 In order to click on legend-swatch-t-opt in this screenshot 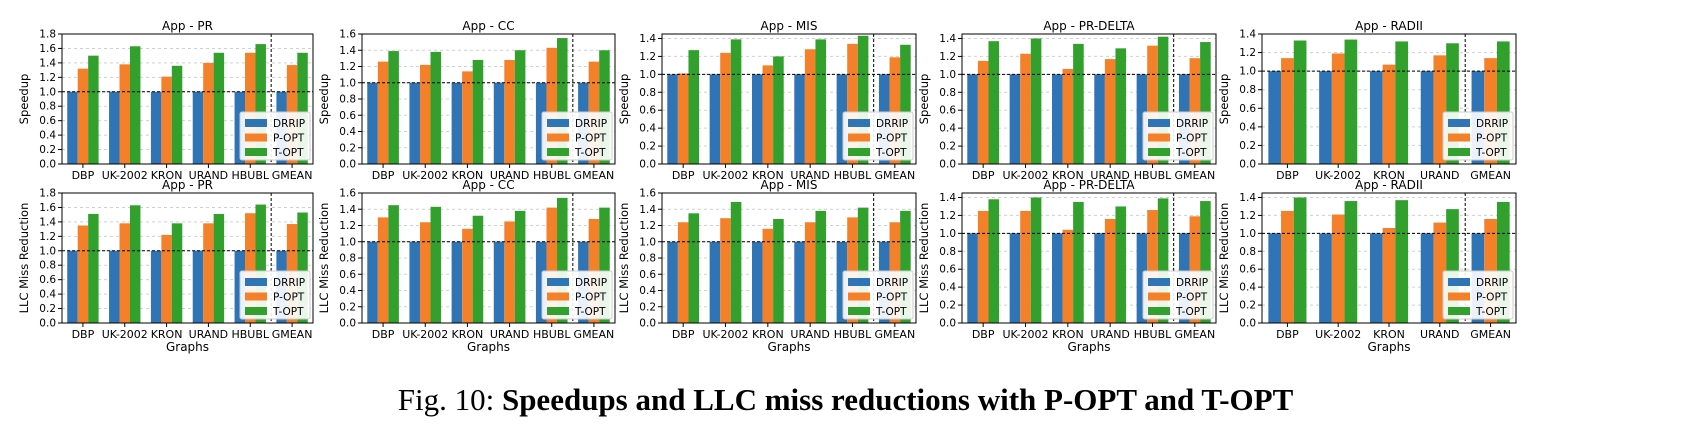, I will do `click(558, 311)`.